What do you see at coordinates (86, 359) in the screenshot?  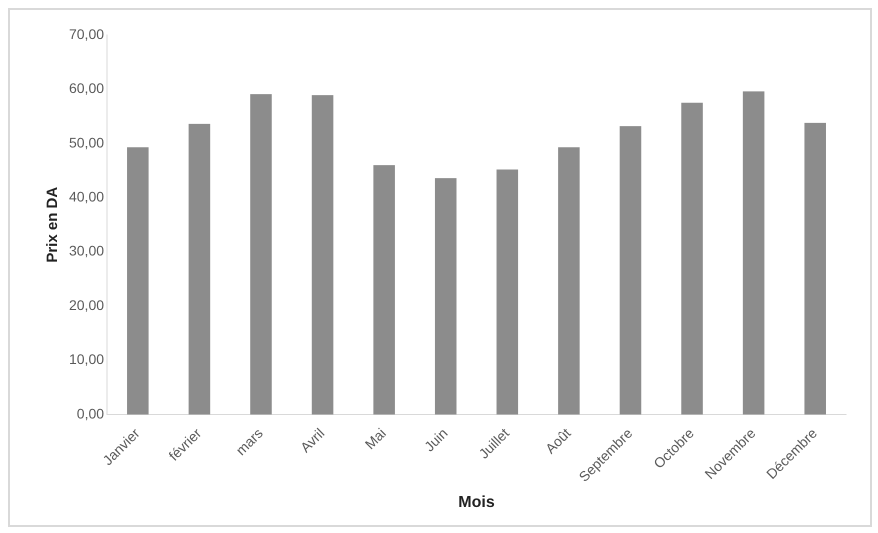 I see `y-tick-label: 10,00` at bounding box center [86, 359].